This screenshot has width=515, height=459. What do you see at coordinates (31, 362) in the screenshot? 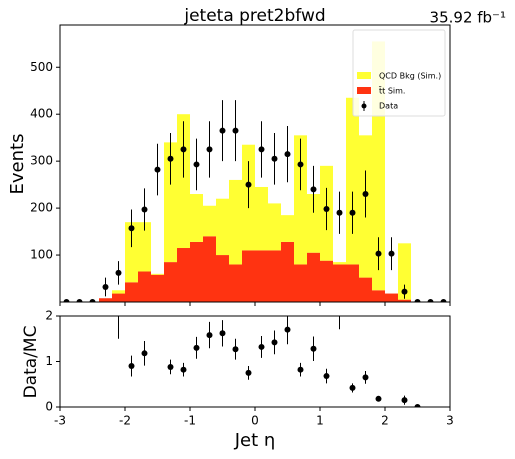
I see `ratio-y-axis-label: Data/MC` at bounding box center [31, 362].